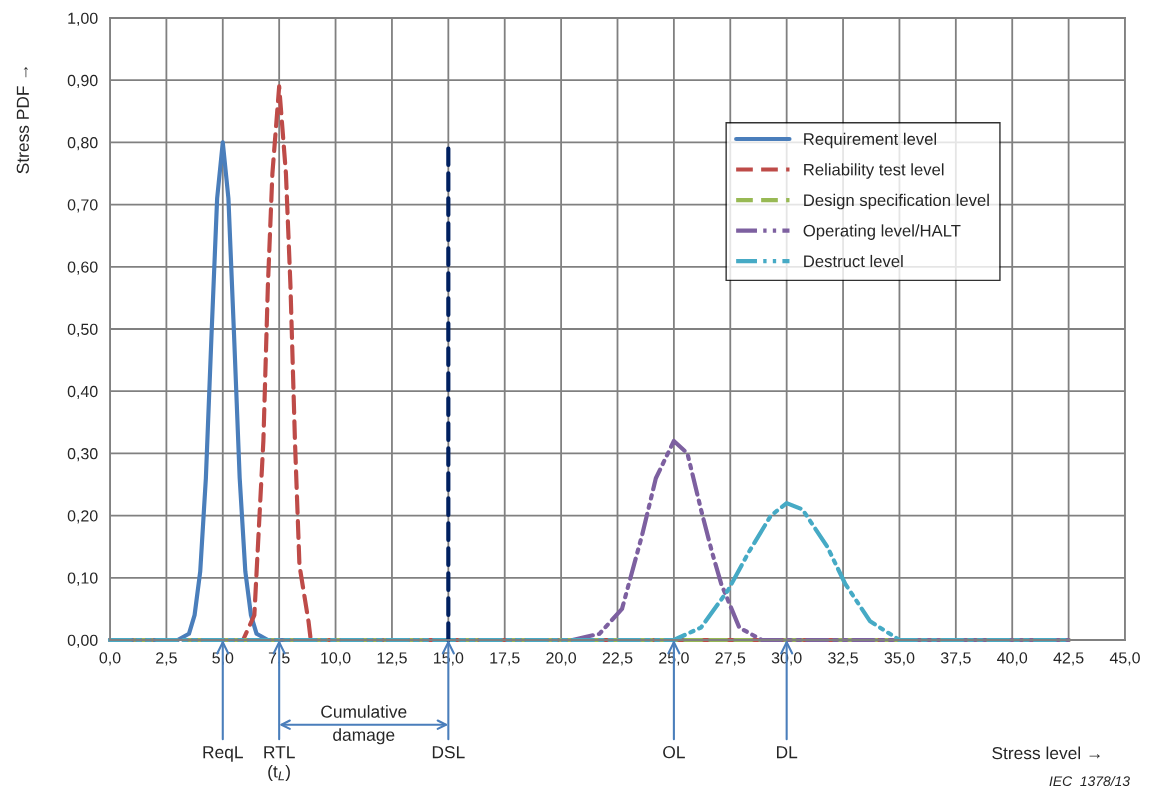 The image size is (1159, 792). What do you see at coordinates (870, 140) in the screenshot?
I see `legend-label: Requirement level` at bounding box center [870, 140].